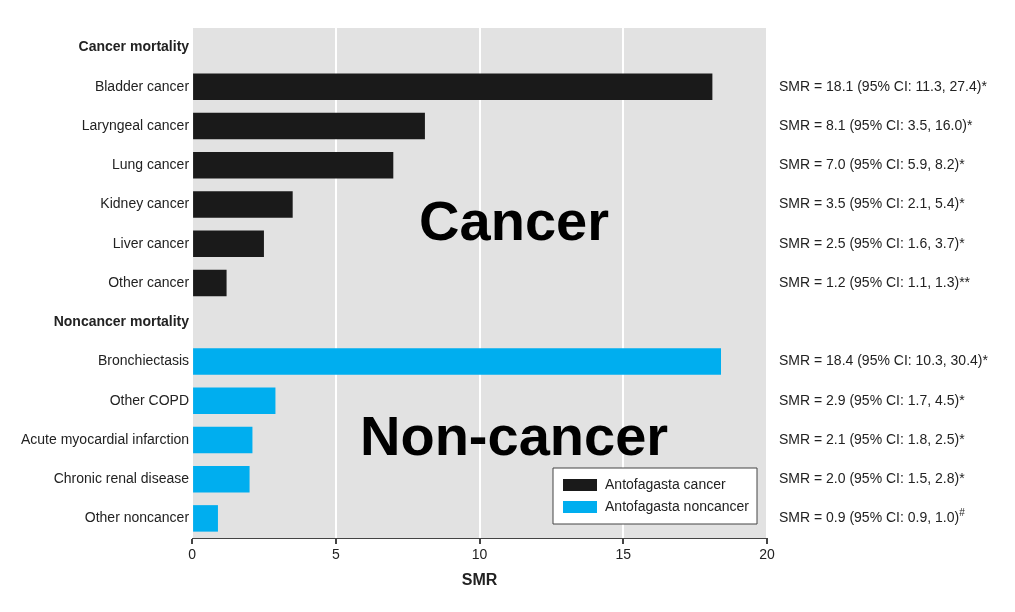 The height and width of the screenshot is (612, 1015). Describe the element at coordinates (872, 516) in the screenshot. I see `text: SMR = 0.9 (95% CI: 0.9, 1.0)#` at that location.